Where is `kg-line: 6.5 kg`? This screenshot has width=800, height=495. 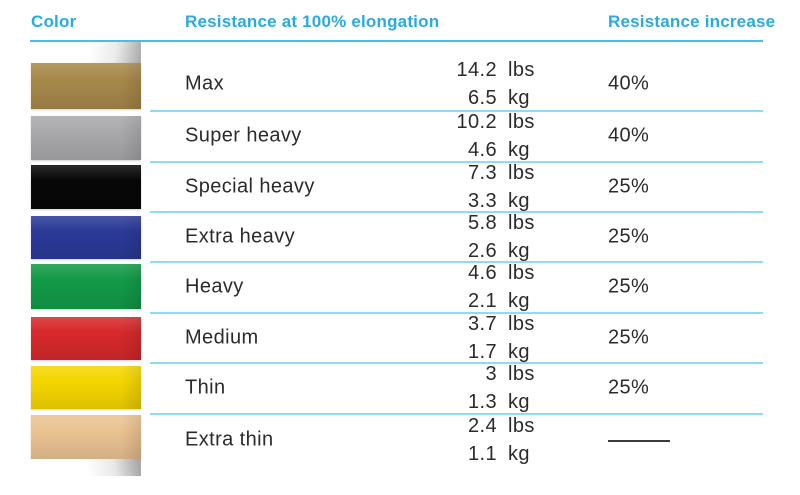 kg-line: 6.5 kg is located at coordinates (477, 98).